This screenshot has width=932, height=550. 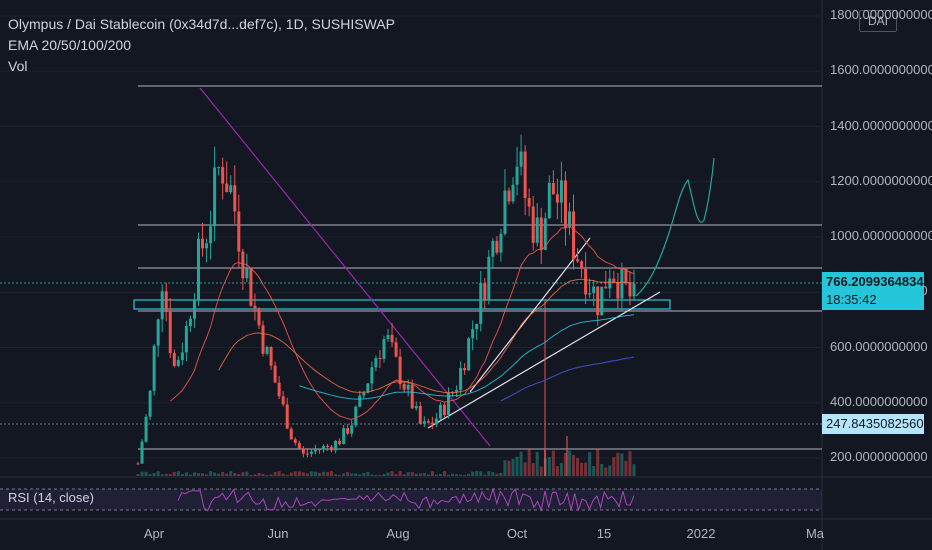 What do you see at coordinates (873, 424) in the screenshot?
I see `low-price-tag: 247.8435082560` at bounding box center [873, 424].